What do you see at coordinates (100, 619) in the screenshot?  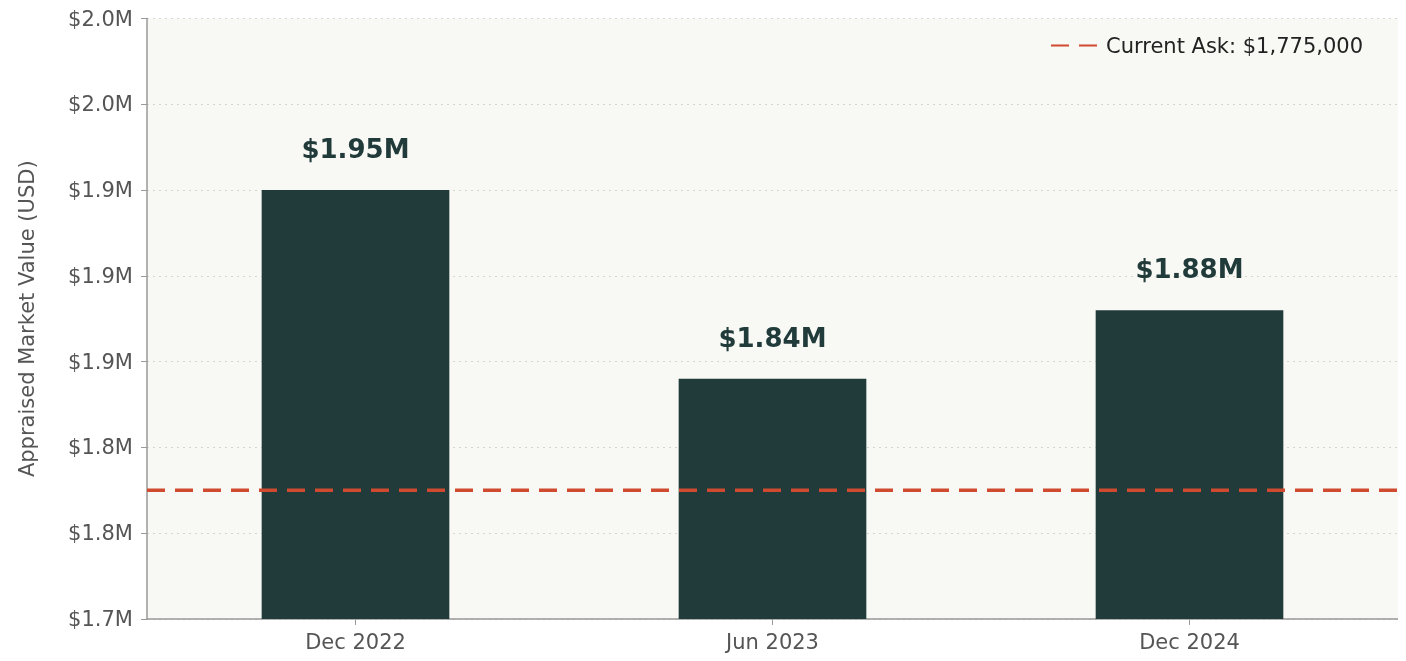 I see `y-tick-label: $1.7M` at bounding box center [100, 619].